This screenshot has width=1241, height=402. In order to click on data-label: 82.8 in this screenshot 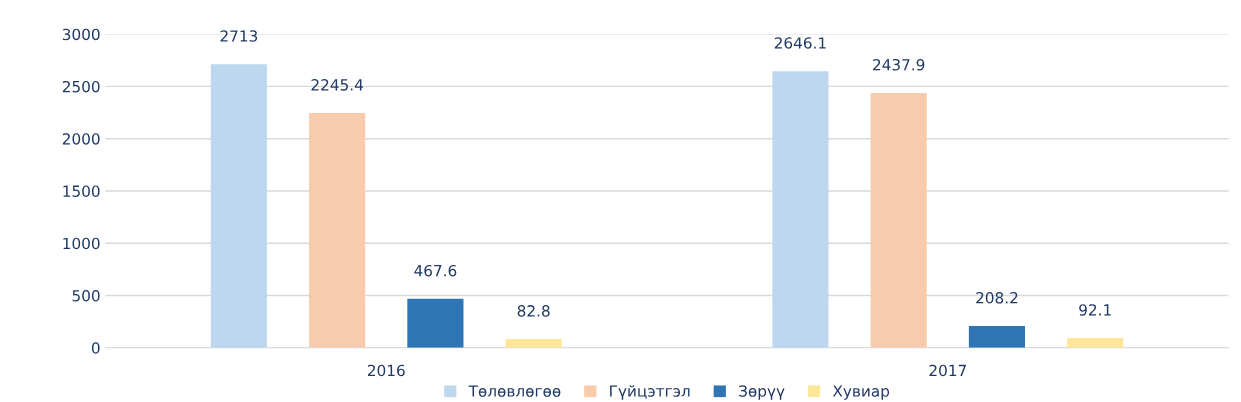, I will do `click(533, 311)`.